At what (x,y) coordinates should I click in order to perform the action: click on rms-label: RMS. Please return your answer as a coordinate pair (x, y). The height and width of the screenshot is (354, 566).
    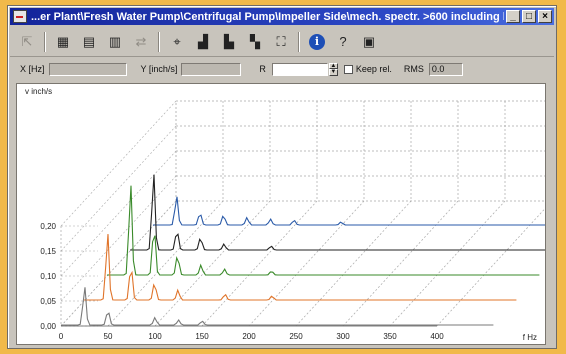
    Looking at the image, I should click on (413, 69).